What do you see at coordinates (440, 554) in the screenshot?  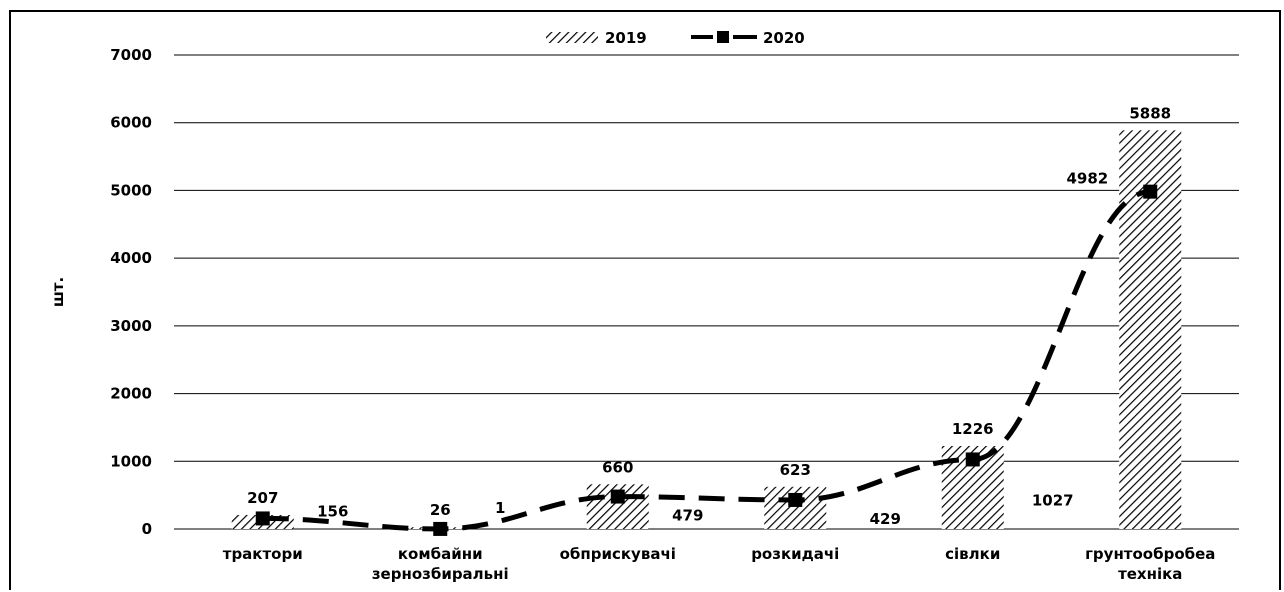 I see `category-label-1-0: комбайни` at bounding box center [440, 554].